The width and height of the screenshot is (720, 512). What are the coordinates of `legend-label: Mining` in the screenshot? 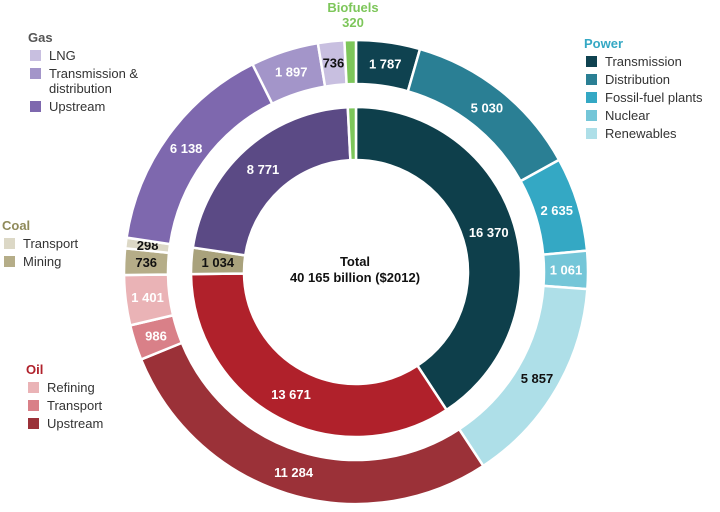 It's located at (42, 261).